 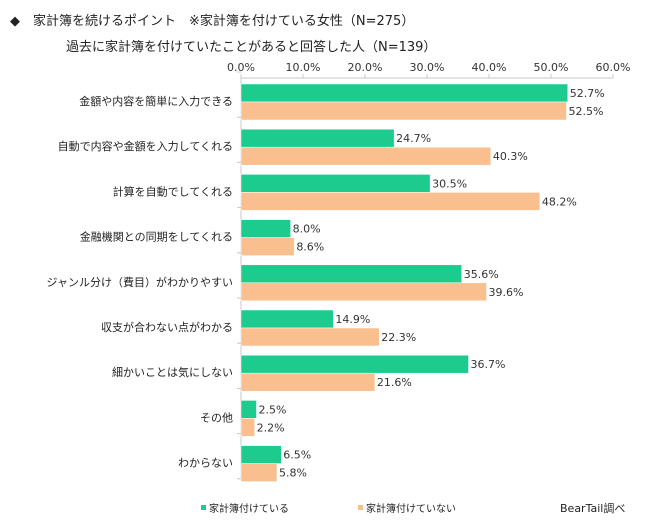 I want to click on category-label: わからない, so click(x=205, y=463).